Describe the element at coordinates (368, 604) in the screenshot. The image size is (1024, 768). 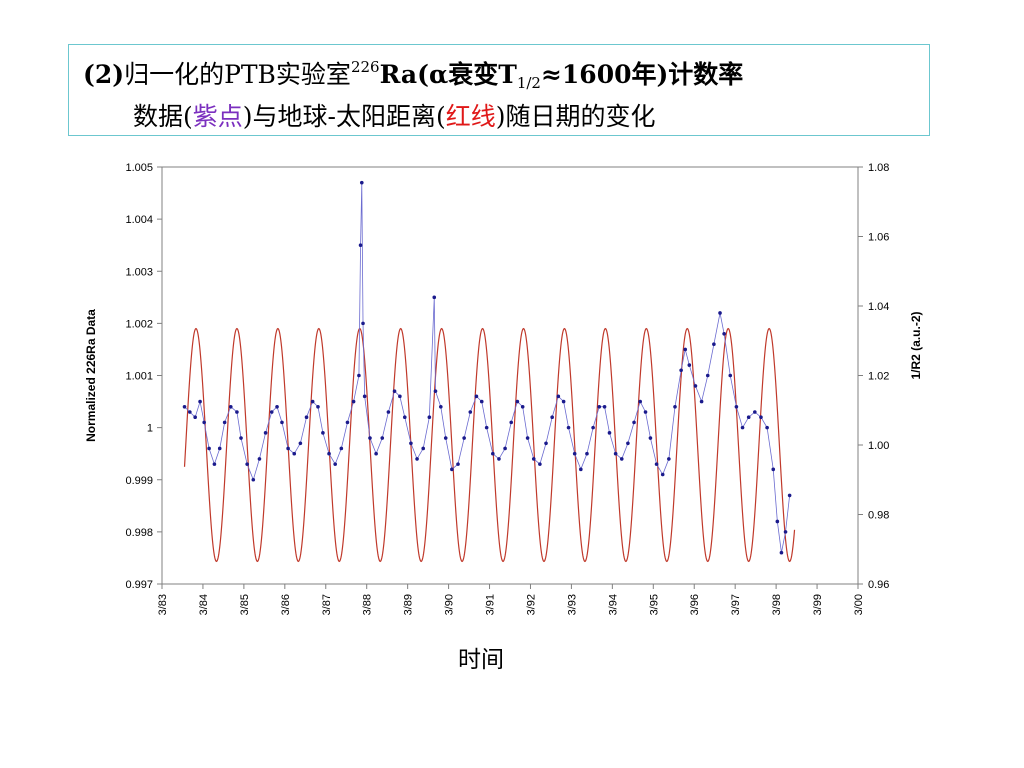
I see `x-tick-label: 3/88` at that location.